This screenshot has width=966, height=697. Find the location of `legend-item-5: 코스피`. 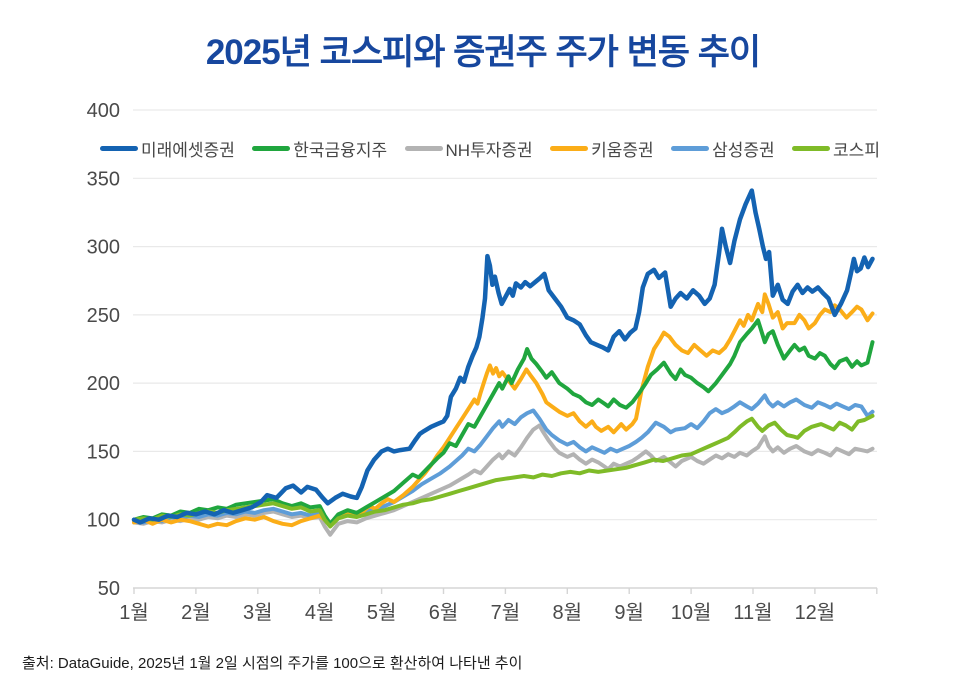

legend-item-5: 코스피 is located at coordinates (836, 148).